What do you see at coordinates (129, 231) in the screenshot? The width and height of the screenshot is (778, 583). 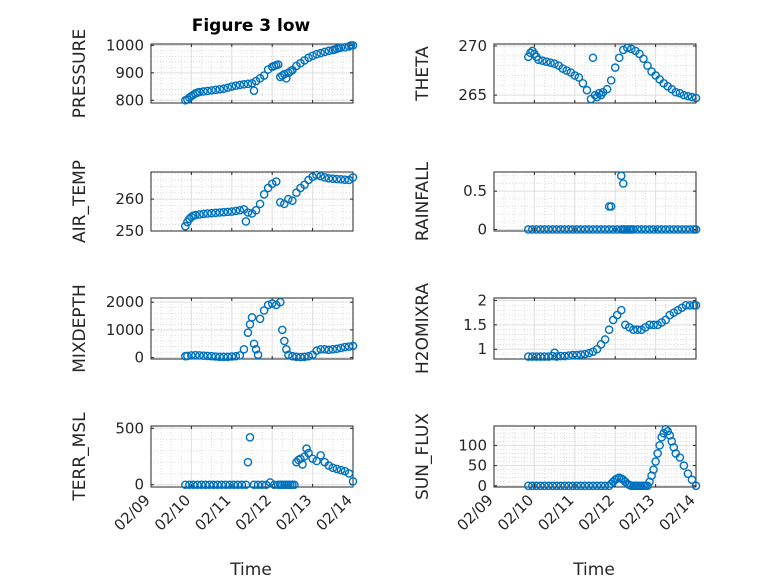 I see `y-tick-label: 250` at bounding box center [129, 231].